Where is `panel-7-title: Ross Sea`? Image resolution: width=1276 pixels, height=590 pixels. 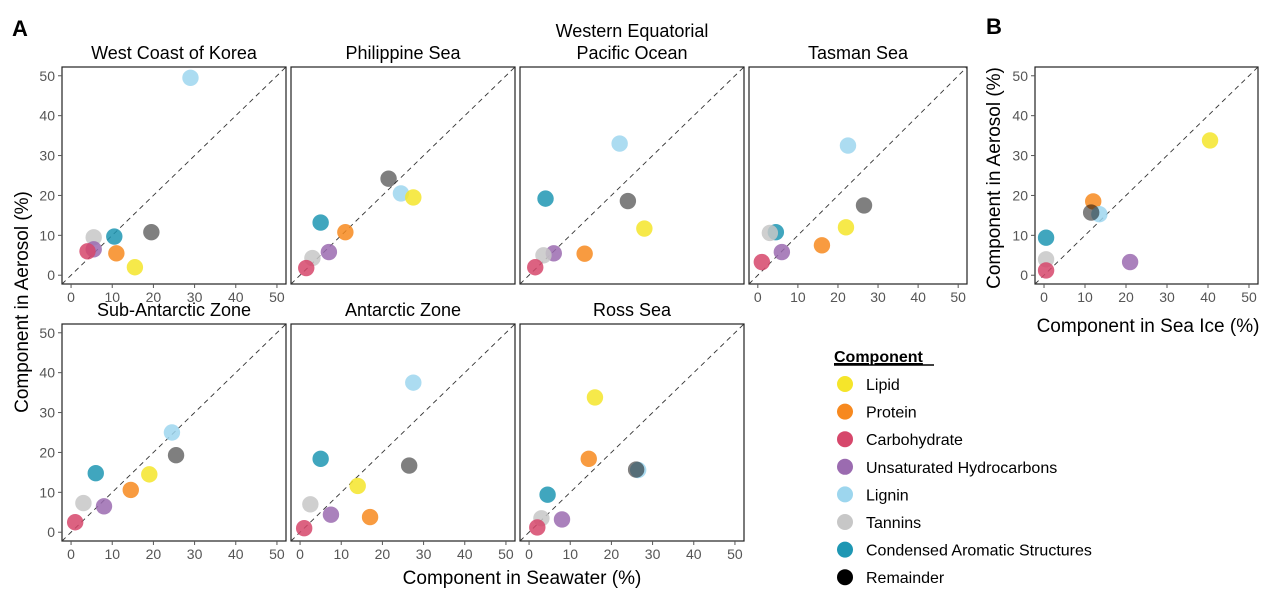
panel-7-title: Ross Sea is located at coordinates (632, 310).